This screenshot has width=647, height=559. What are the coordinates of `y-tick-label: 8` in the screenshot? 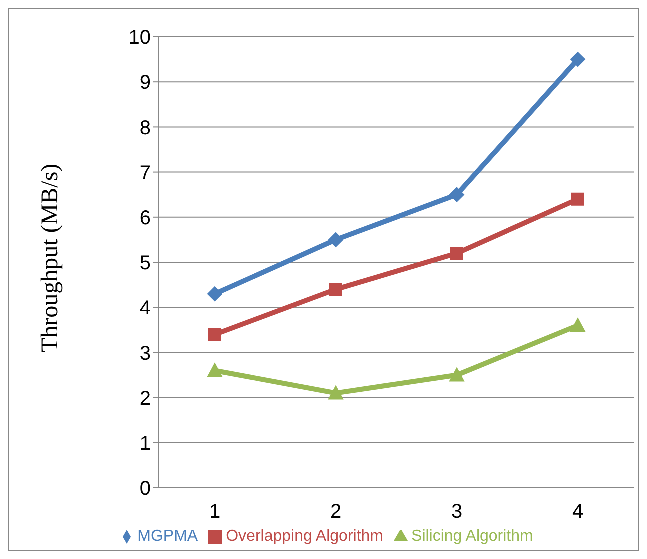 It's located at (145, 128).